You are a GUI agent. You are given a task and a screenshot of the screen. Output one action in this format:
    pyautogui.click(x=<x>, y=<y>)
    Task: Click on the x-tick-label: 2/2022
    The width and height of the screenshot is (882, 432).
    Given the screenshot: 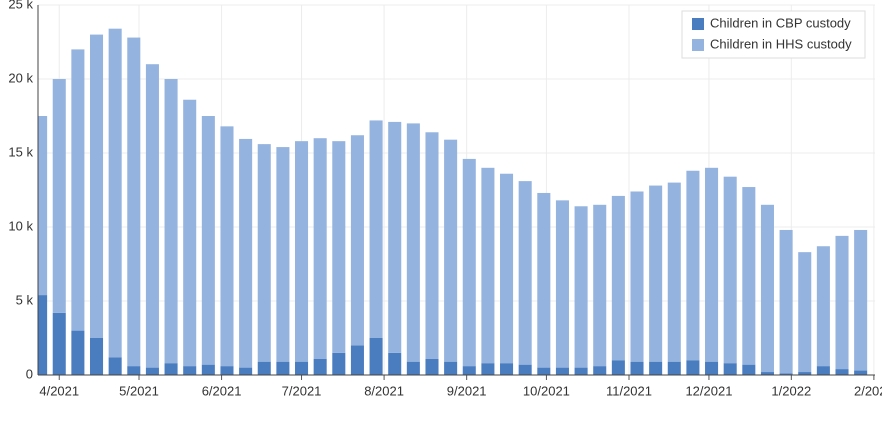 What is the action you would take?
    pyautogui.click(x=868, y=390)
    